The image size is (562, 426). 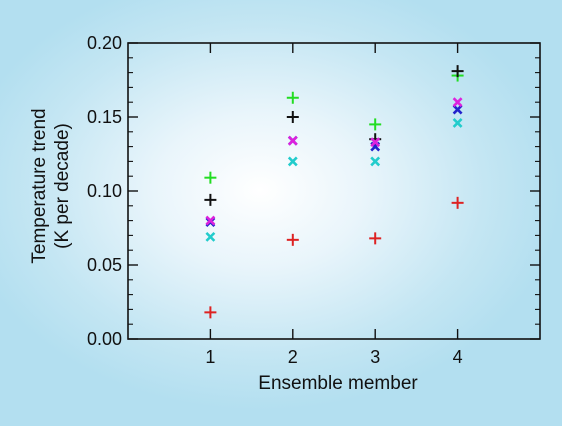 I want to click on y-tick-label: 0.05, so click(x=104, y=265).